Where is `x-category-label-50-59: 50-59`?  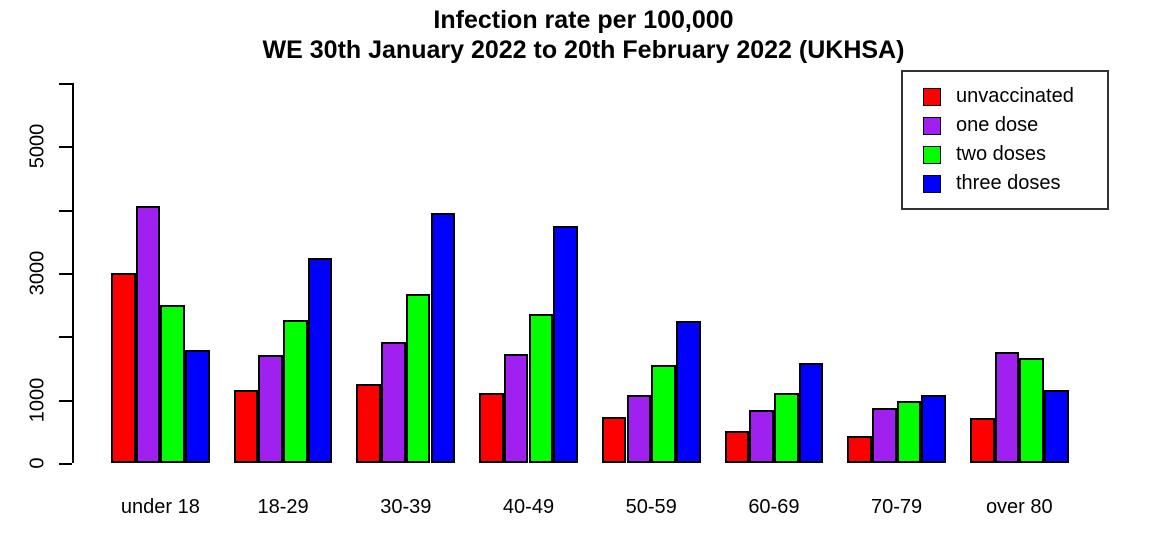
x-category-label-50-59: 50-59 is located at coordinates (651, 507).